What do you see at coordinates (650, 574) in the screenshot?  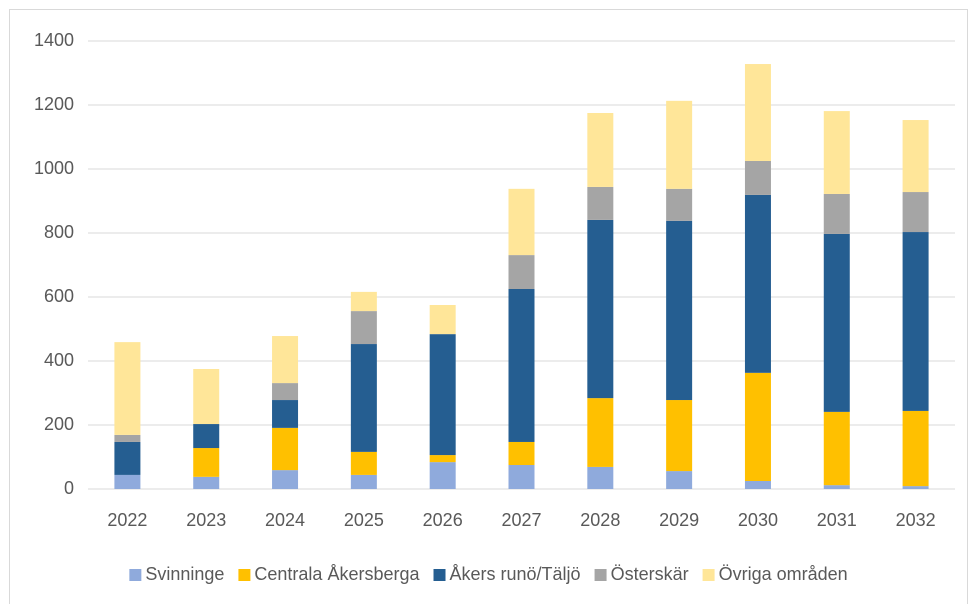 I see `legend-label: Österskär` at bounding box center [650, 574].